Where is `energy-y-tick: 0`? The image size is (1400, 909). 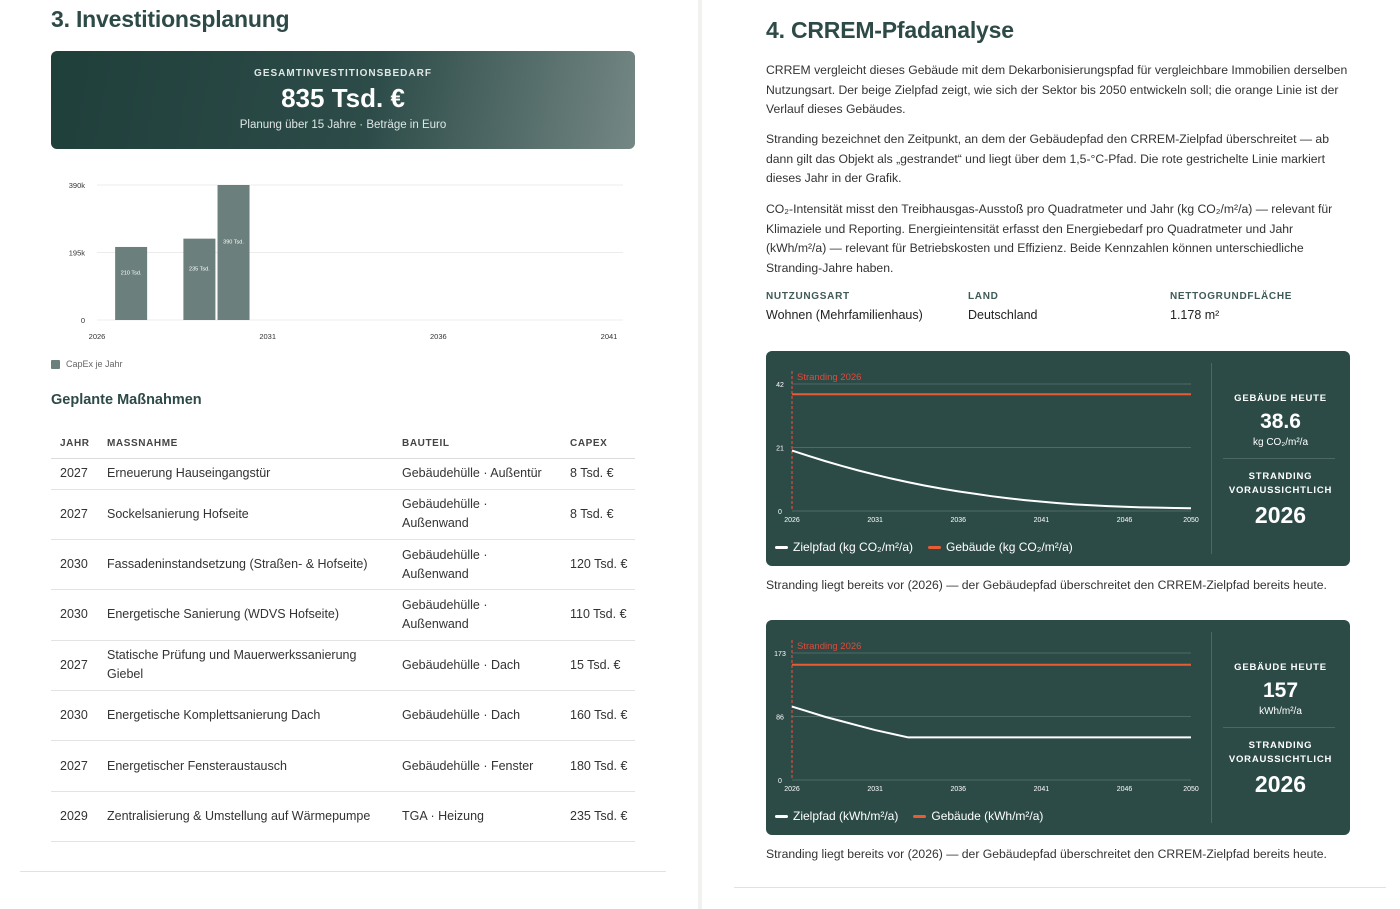
energy-y-tick: 0 is located at coordinates (780, 781).